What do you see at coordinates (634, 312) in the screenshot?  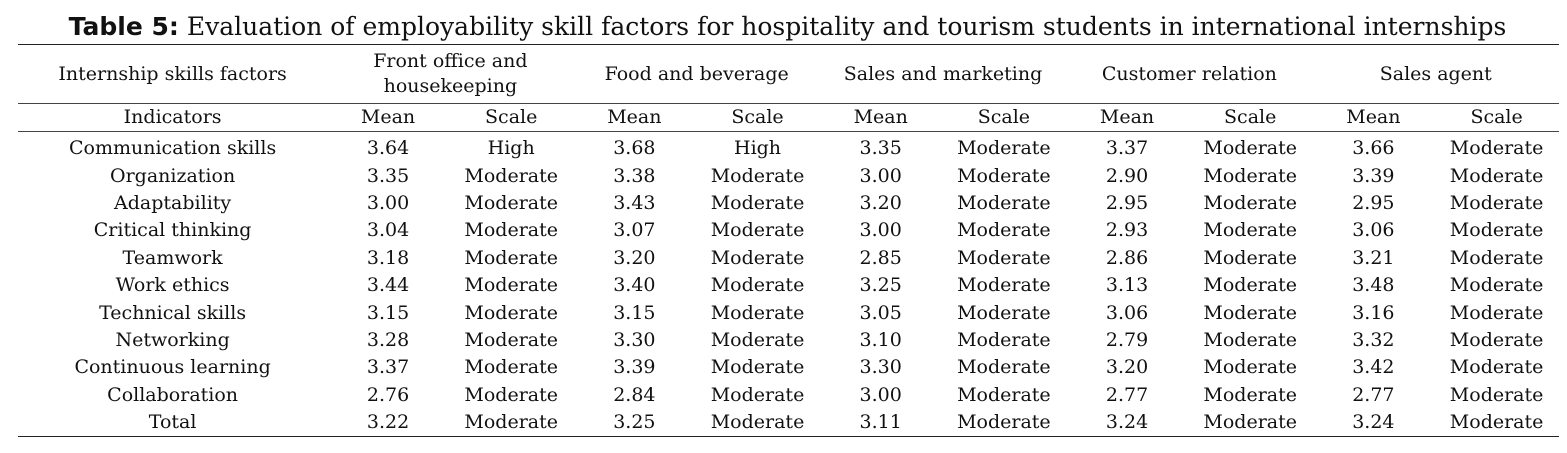 I see `mean-cell: 3.15` at bounding box center [634, 312].